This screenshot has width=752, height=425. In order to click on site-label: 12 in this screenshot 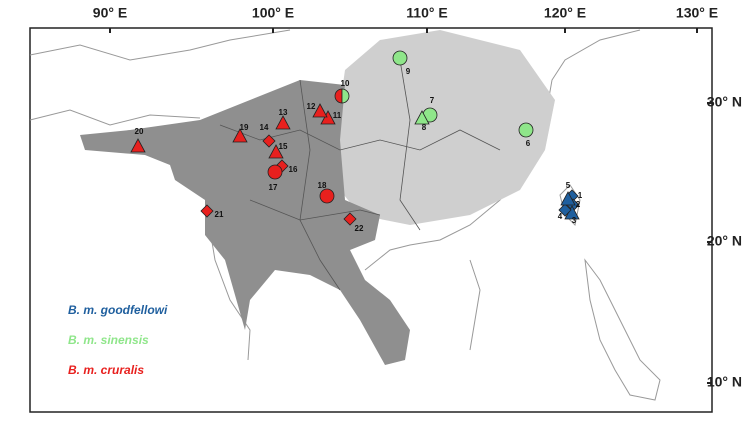, I will do `click(311, 106)`.